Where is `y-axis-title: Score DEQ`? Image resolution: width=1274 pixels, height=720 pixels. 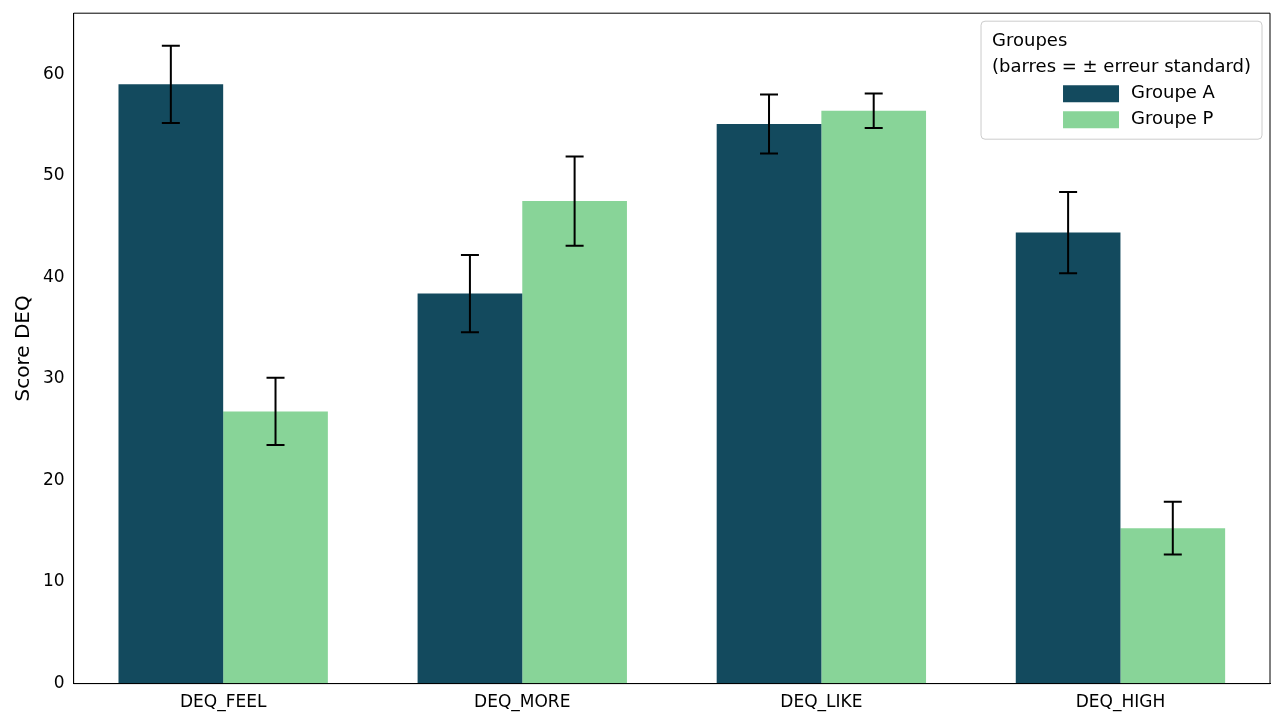
y-axis-title: Score DEQ is located at coordinates (22, 348).